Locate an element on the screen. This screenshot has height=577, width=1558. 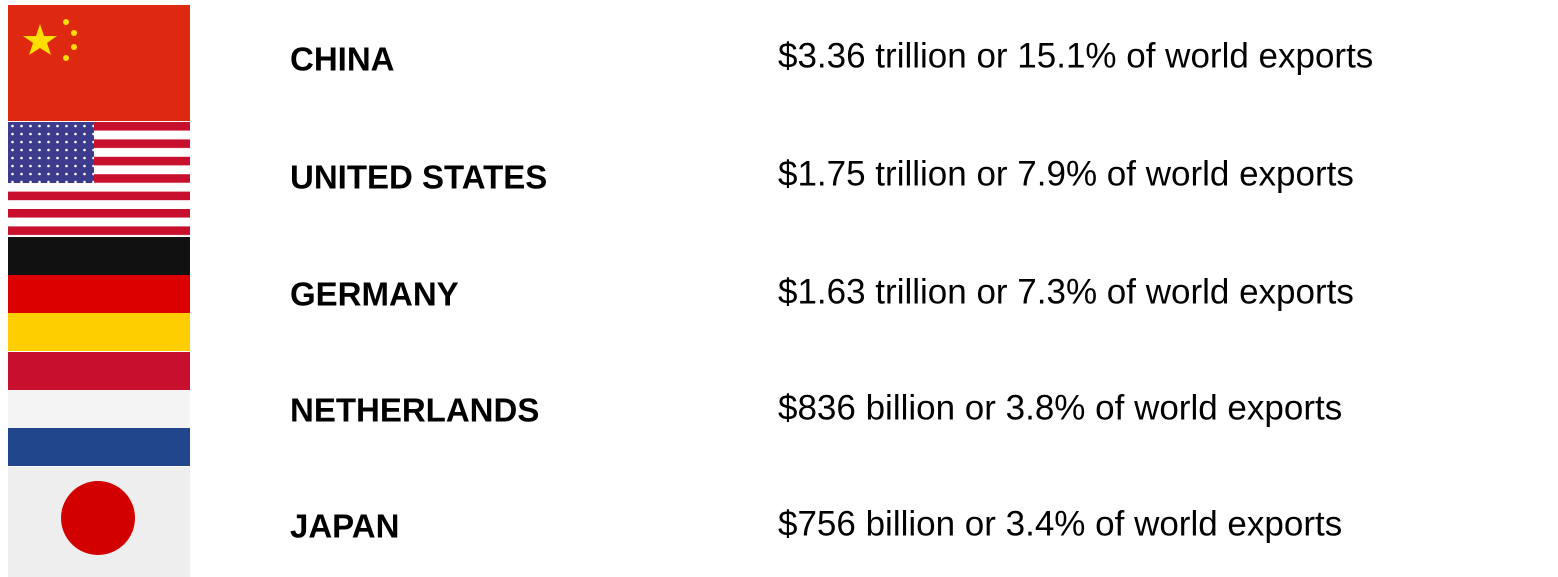
country-name: UNITED STATES is located at coordinates (418, 177).